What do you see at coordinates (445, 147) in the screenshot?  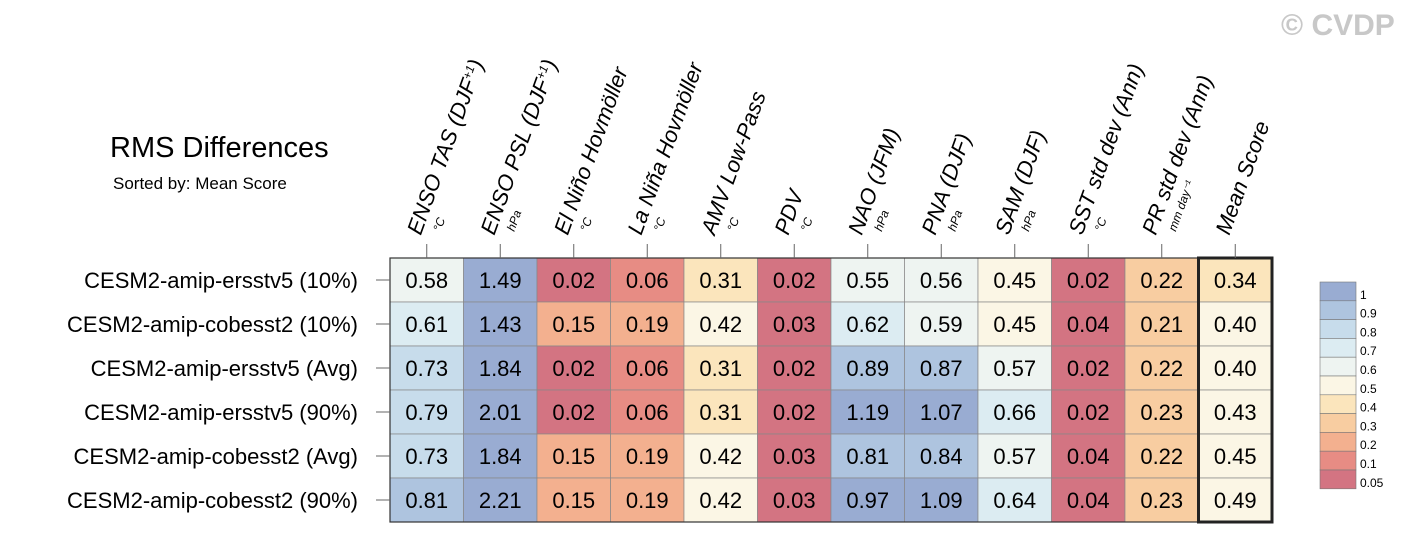 I see `column-label: ENSO TAS (DJF+1)` at bounding box center [445, 147].